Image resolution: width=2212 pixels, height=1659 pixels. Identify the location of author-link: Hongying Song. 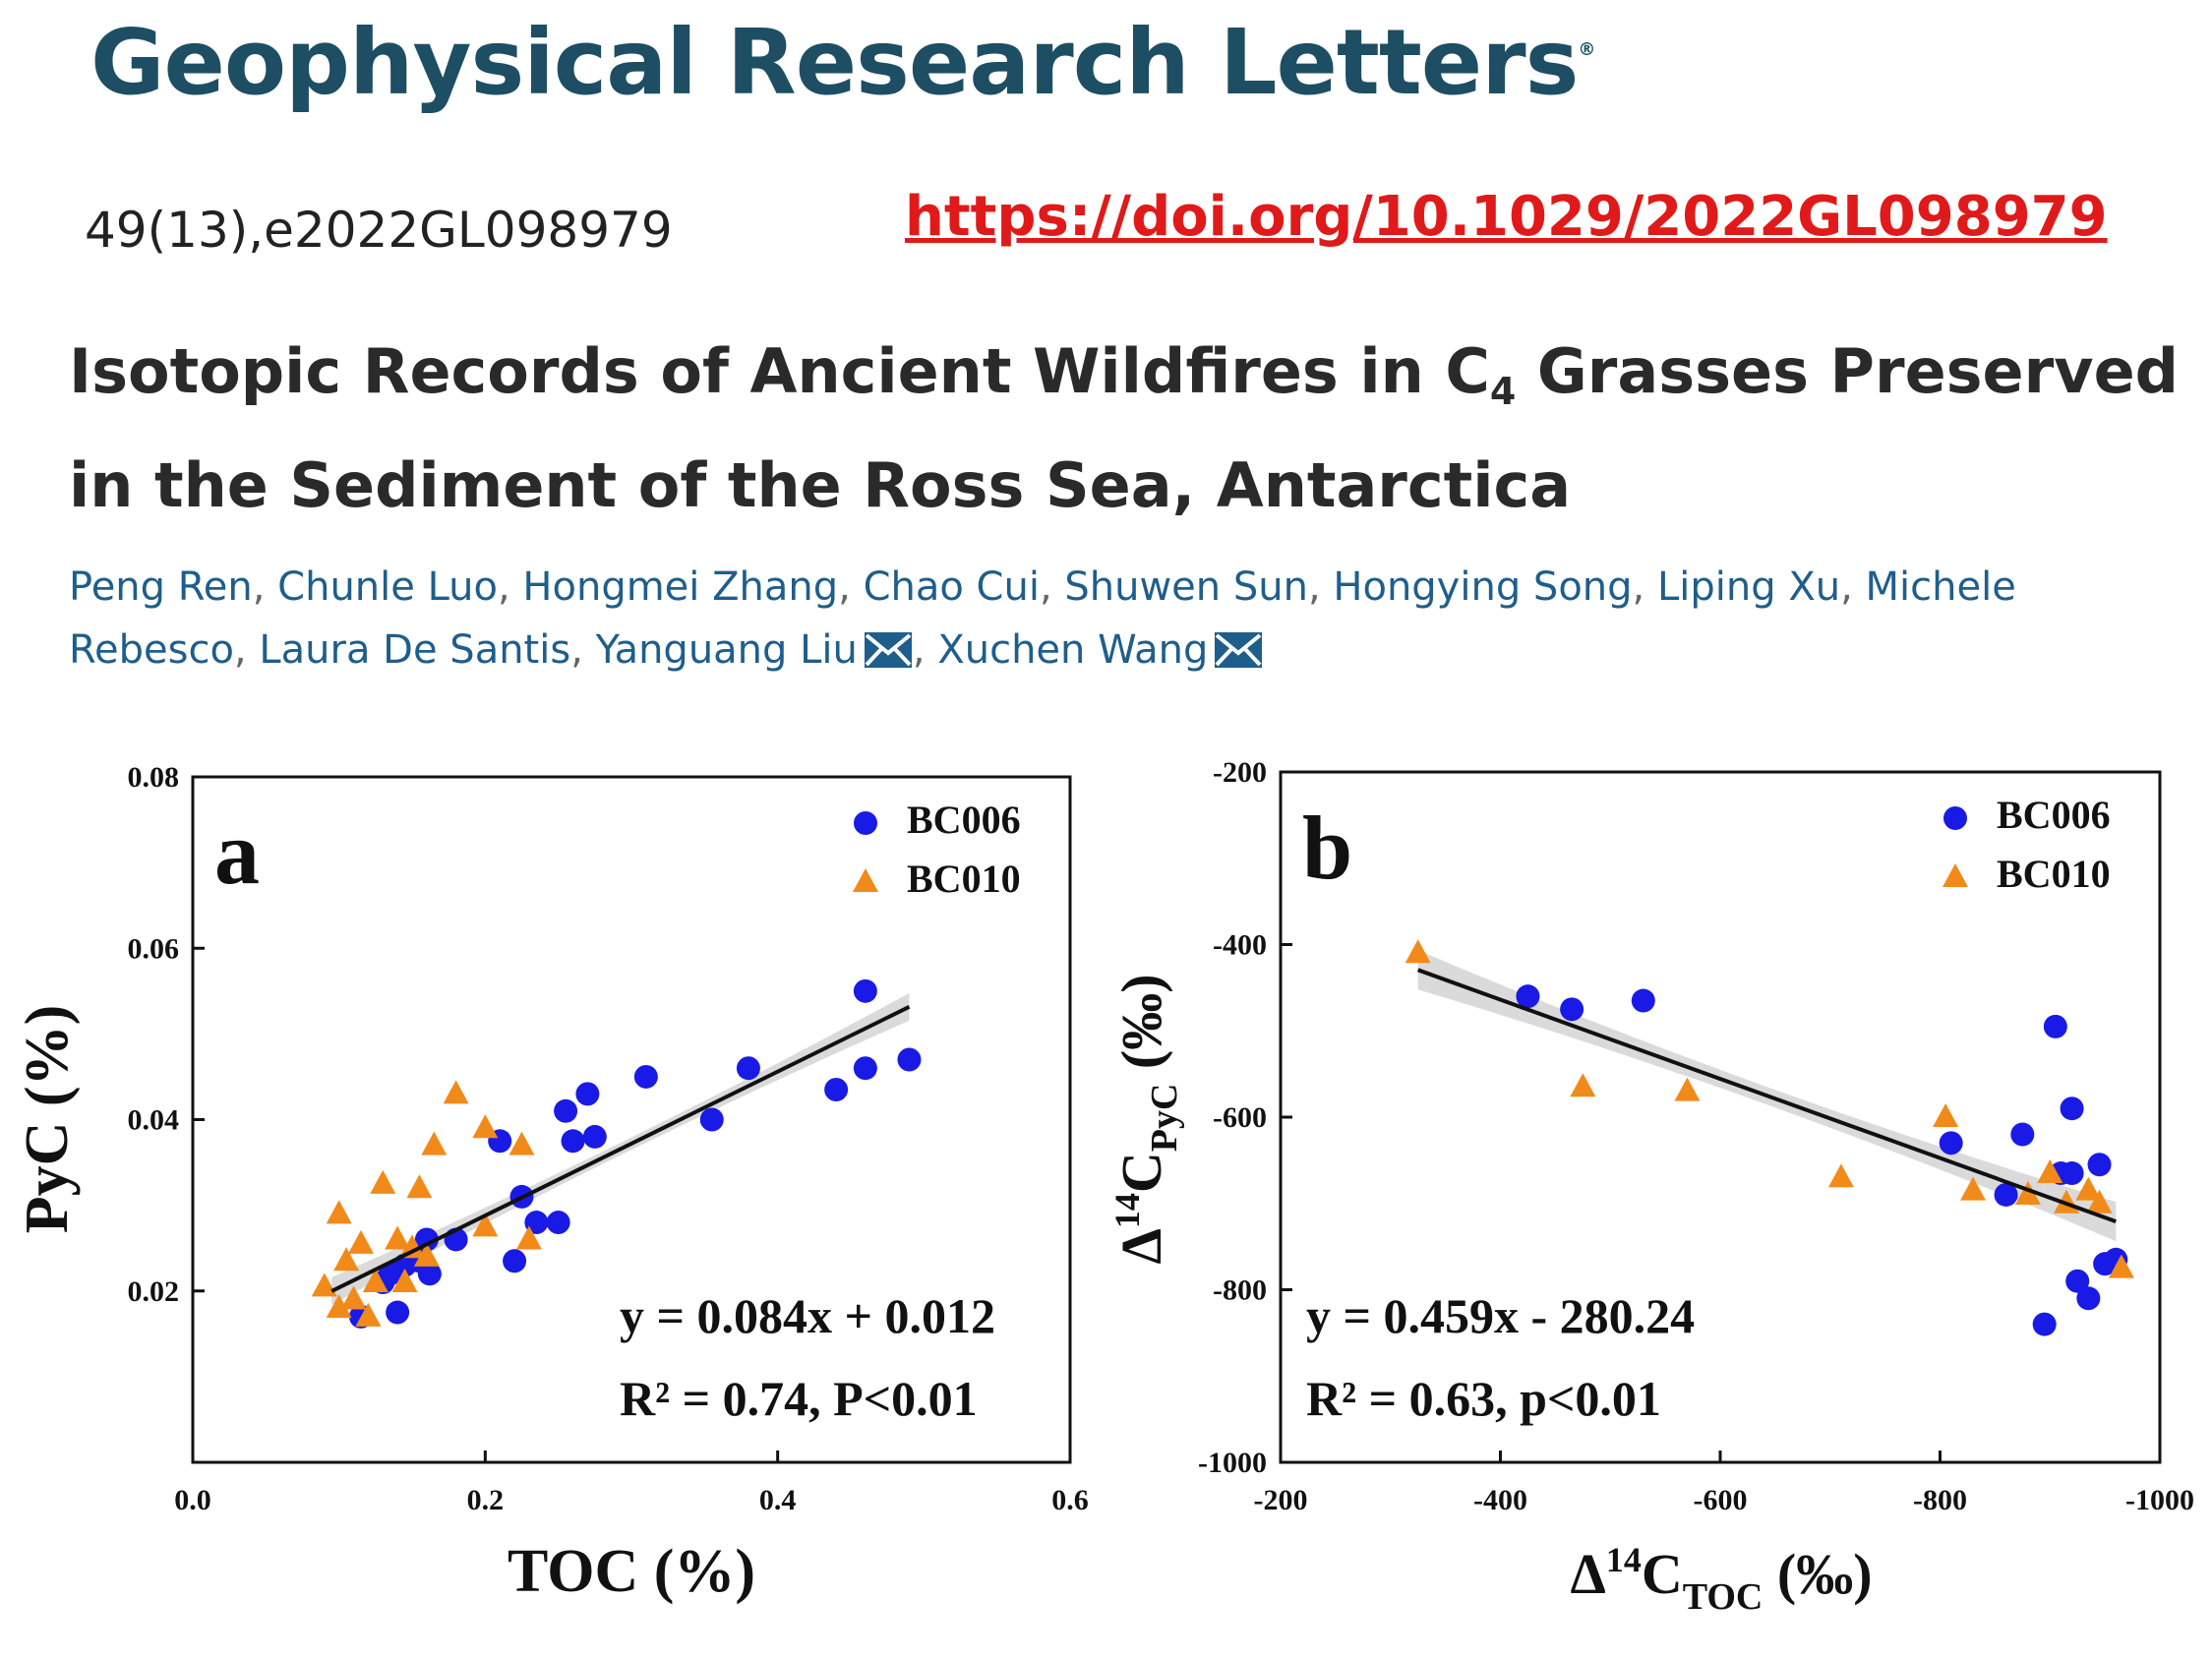
(1483, 587).